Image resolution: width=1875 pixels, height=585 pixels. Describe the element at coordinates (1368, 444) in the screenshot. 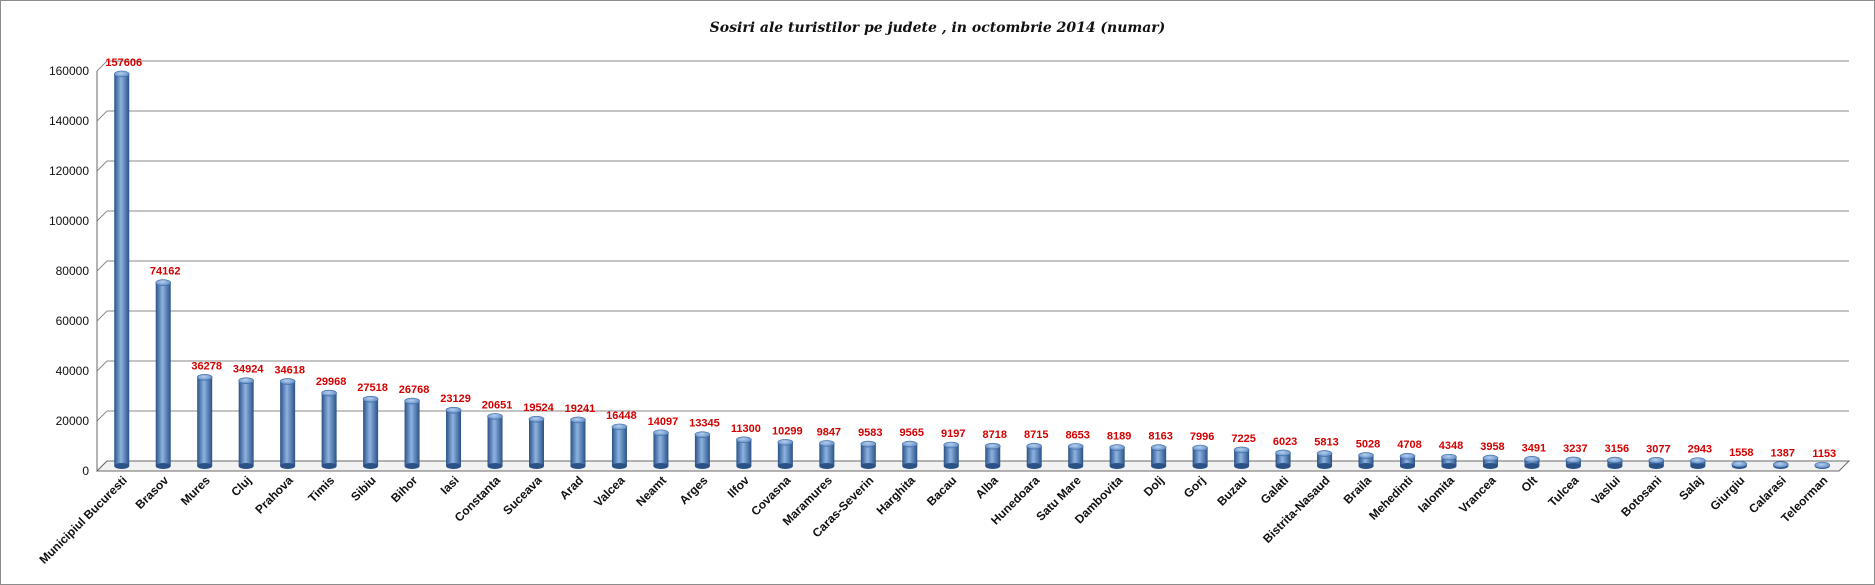

I see `data-label: 5028` at that location.